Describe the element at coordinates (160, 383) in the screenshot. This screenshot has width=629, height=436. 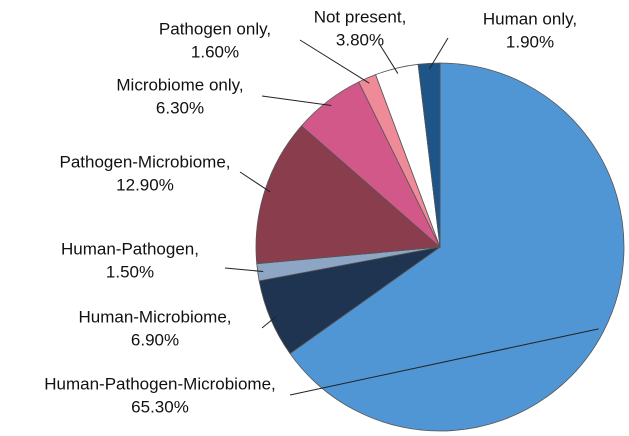
I see `slice-label: Human-Pathogen-Microbiome,` at that location.